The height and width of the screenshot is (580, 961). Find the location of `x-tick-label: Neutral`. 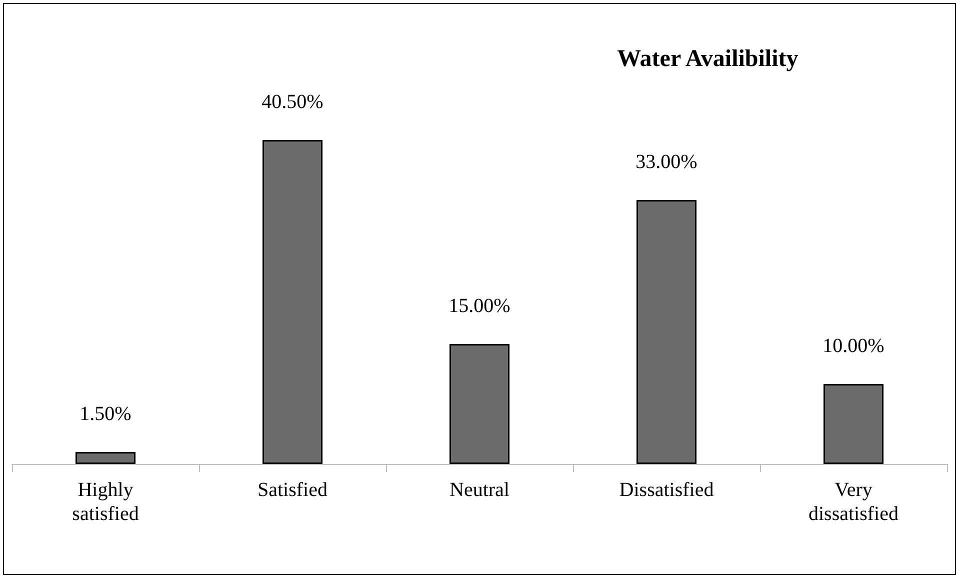

x-tick-label: Neutral is located at coordinates (480, 490).